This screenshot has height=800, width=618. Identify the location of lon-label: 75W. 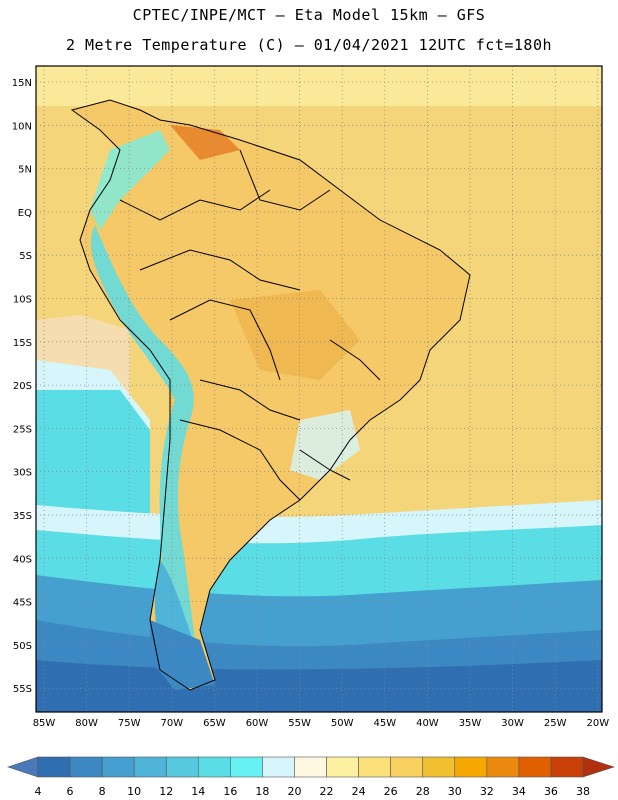
(129, 723).